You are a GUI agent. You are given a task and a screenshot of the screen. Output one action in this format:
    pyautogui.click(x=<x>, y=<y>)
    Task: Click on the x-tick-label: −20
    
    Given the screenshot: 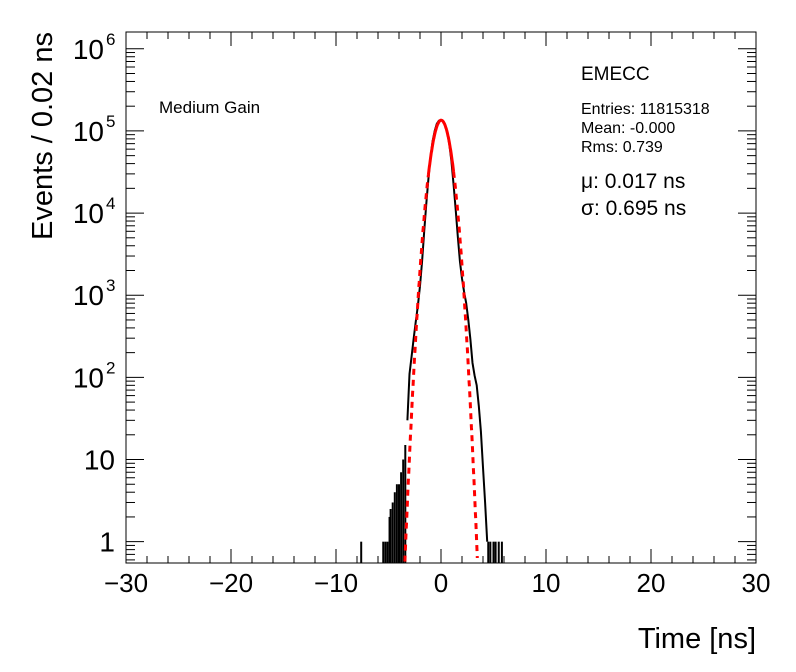 What is the action you would take?
    pyautogui.click(x=231, y=583)
    